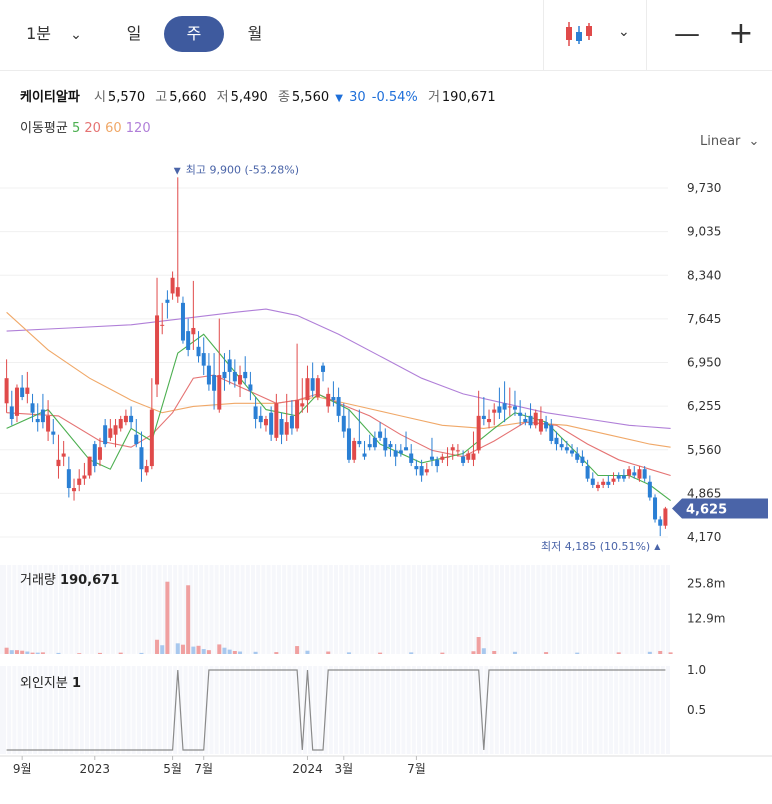 This screenshot has height=804, width=772. I want to click on volume-panel-label: 거래량 190,671, so click(69, 580).